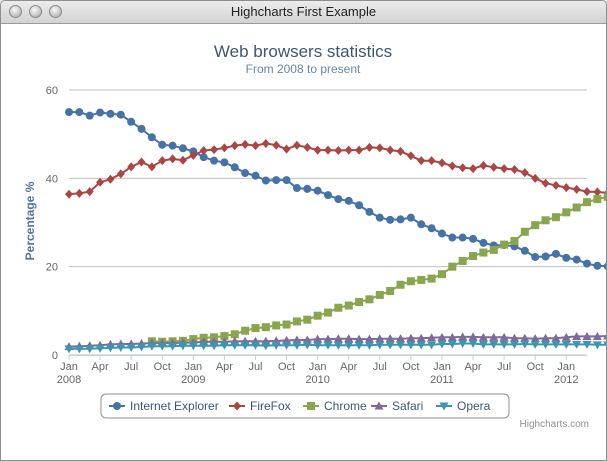 The image size is (607, 461). I want to click on zoom-window-button, so click(55, 11).